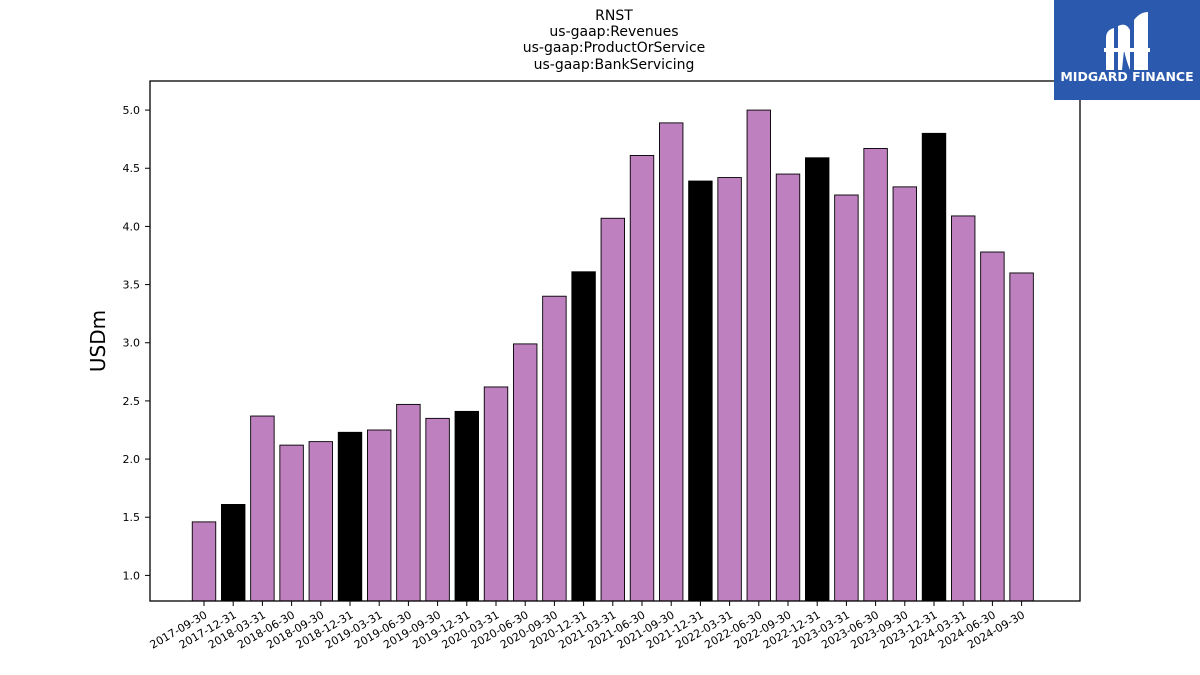  What do you see at coordinates (132, 401) in the screenshot?
I see `y-tick-label-2.5: 2.5` at bounding box center [132, 401].